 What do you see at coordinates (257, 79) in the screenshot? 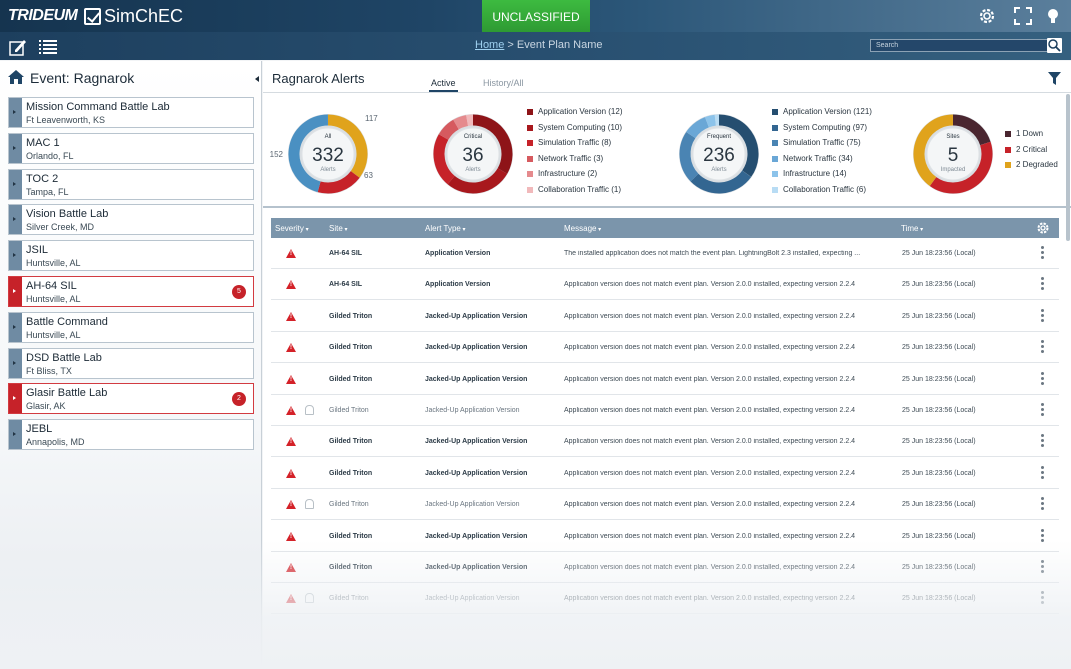
I see `collapse-sidebar-icon` at bounding box center [257, 79].